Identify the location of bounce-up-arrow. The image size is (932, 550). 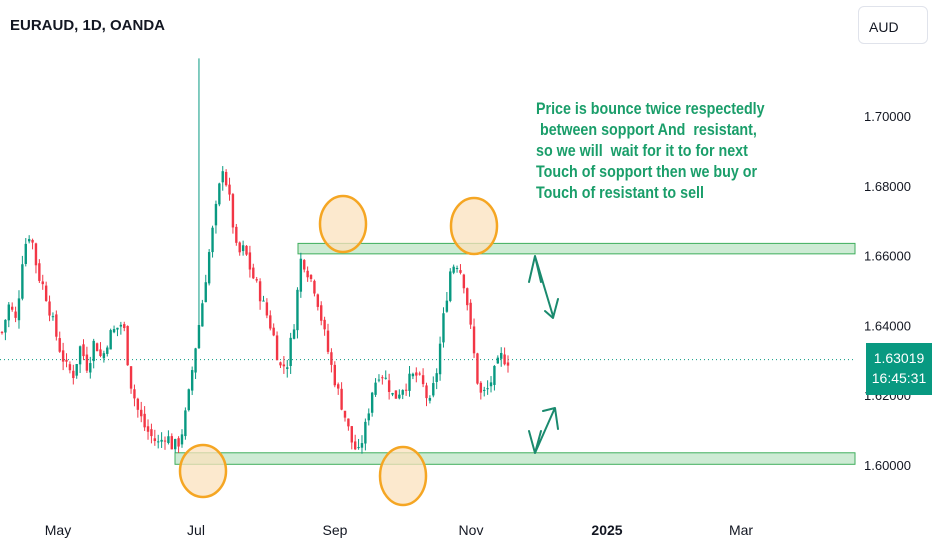
(543, 430).